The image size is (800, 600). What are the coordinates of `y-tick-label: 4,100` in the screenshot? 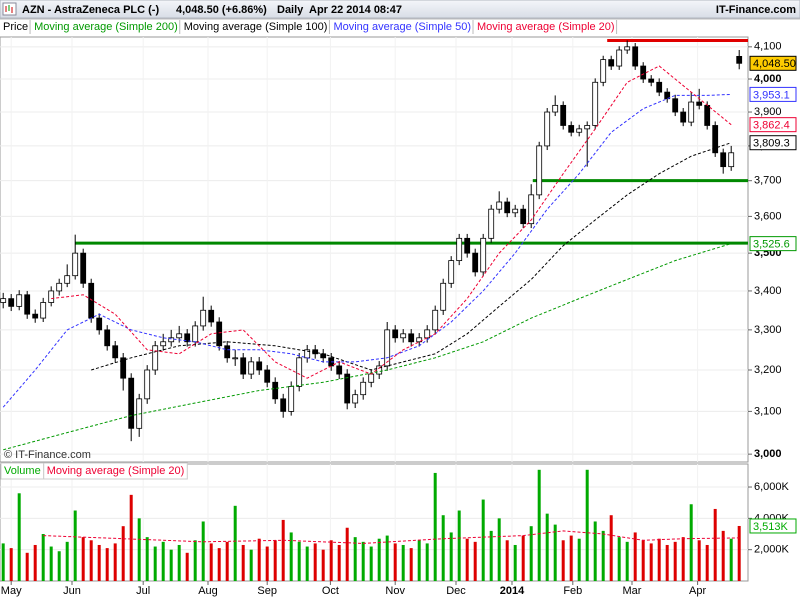 It's located at (768, 47).